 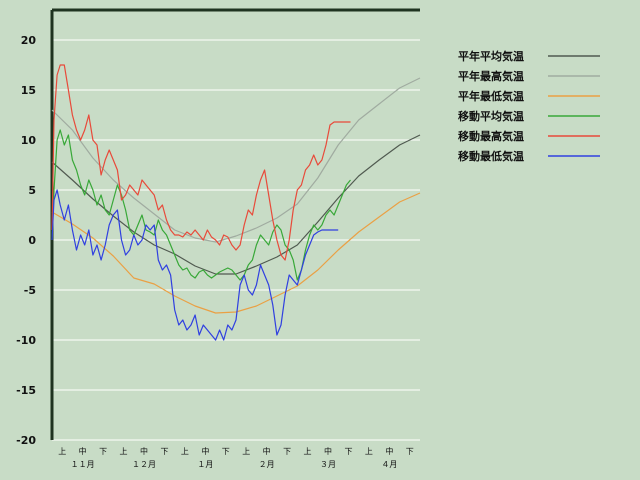 What do you see at coordinates (267, 464) in the screenshot?
I see `x-month-label: ２月` at bounding box center [267, 464].